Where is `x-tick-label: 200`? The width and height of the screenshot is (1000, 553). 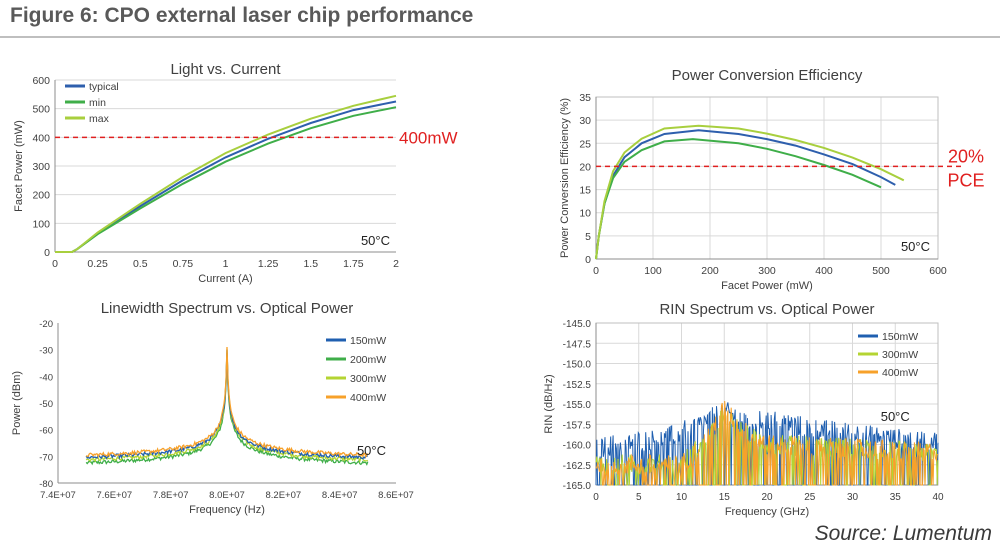
x-tick-label: 200 is located at coordinates (710, 271).